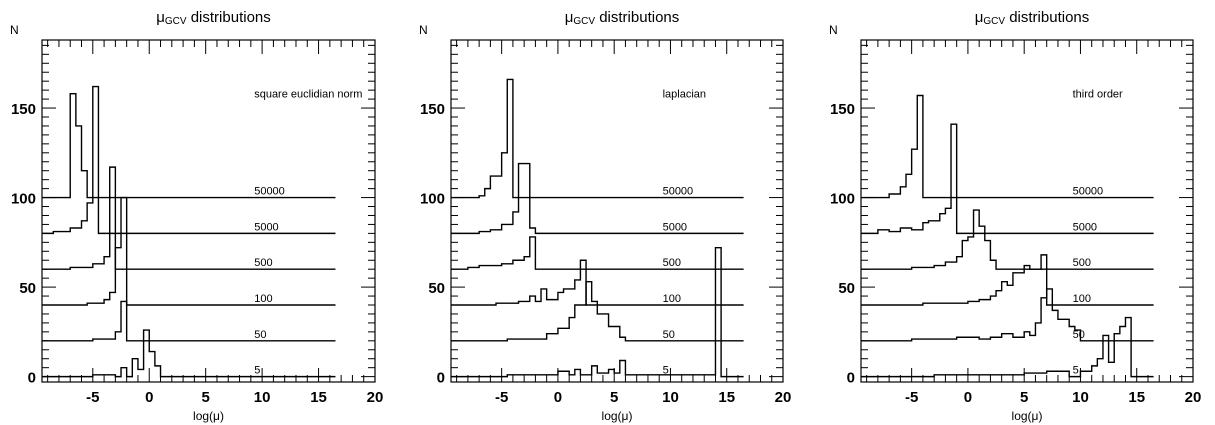  Describe the element at coordinates (308, 95) in the screenshot. I see `chart-annotation: square euclidian norm` at that location.